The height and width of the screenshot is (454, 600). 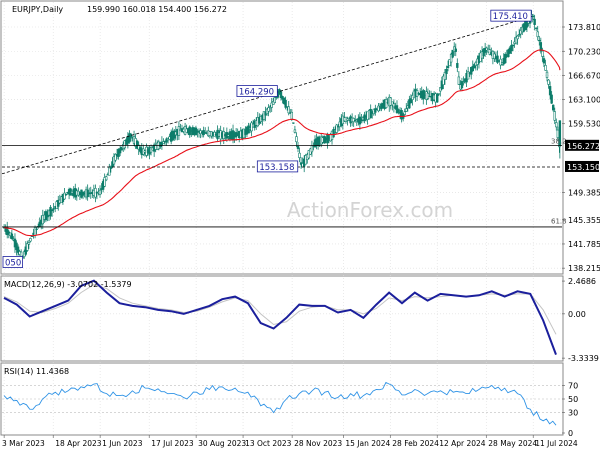 I want to click on watermark: ActionForex.com, so click(x=370, y=210).